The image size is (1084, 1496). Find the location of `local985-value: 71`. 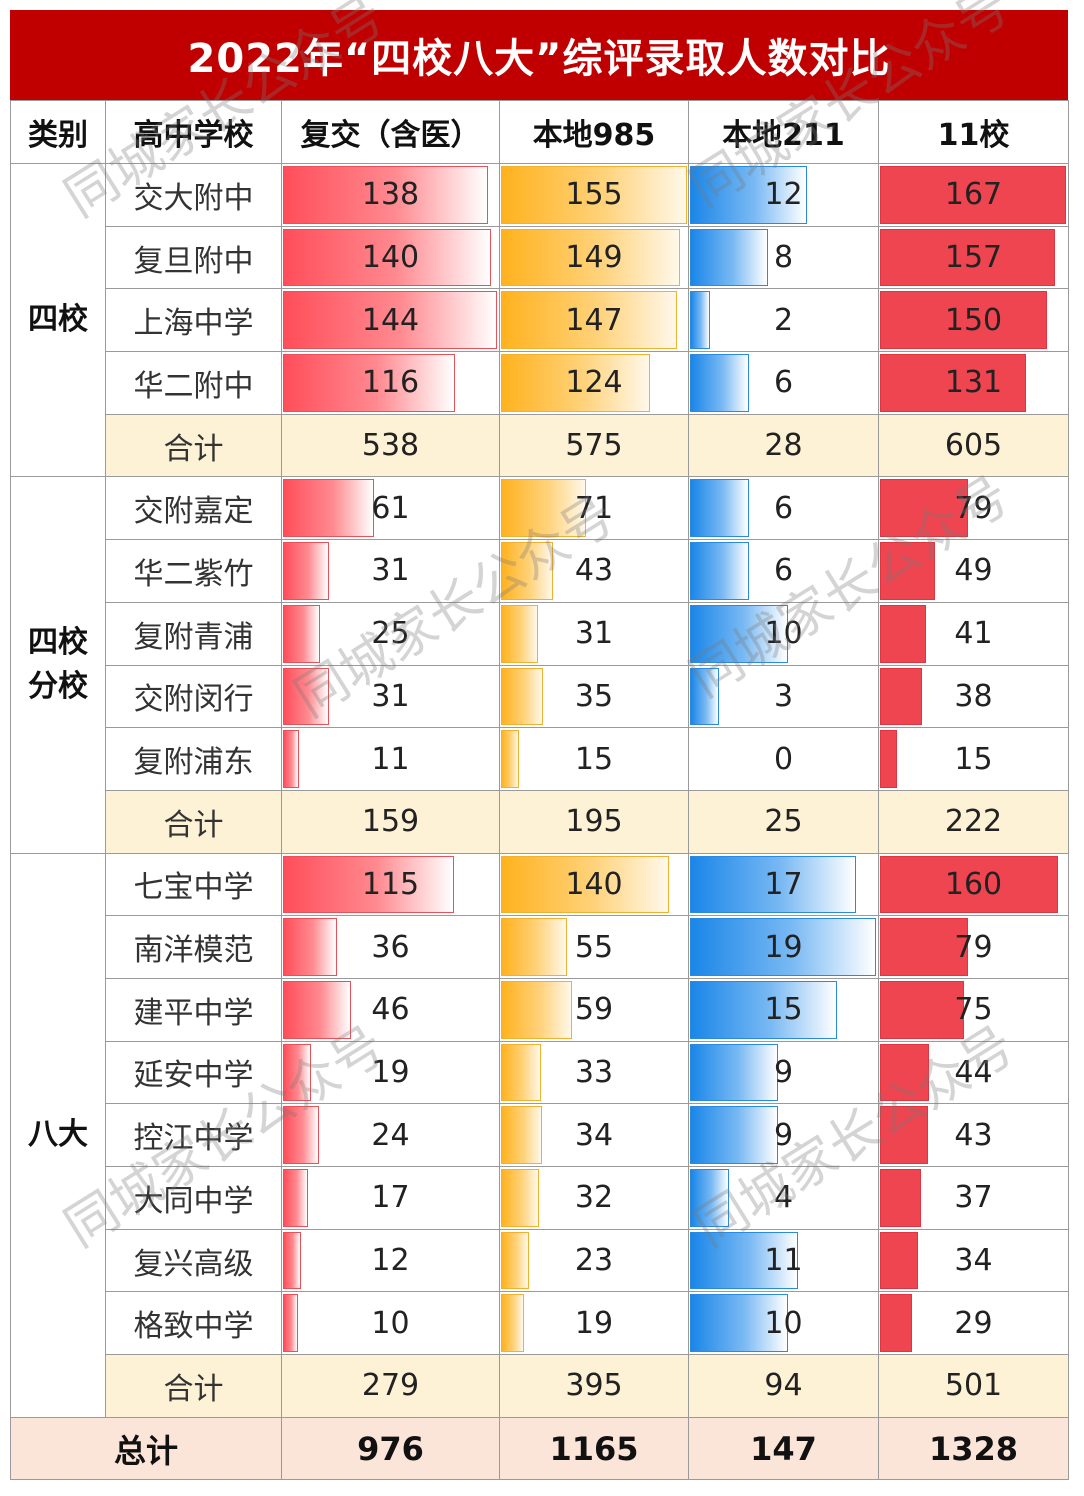

local985-value: 71 is located at coordinates (594, 508).